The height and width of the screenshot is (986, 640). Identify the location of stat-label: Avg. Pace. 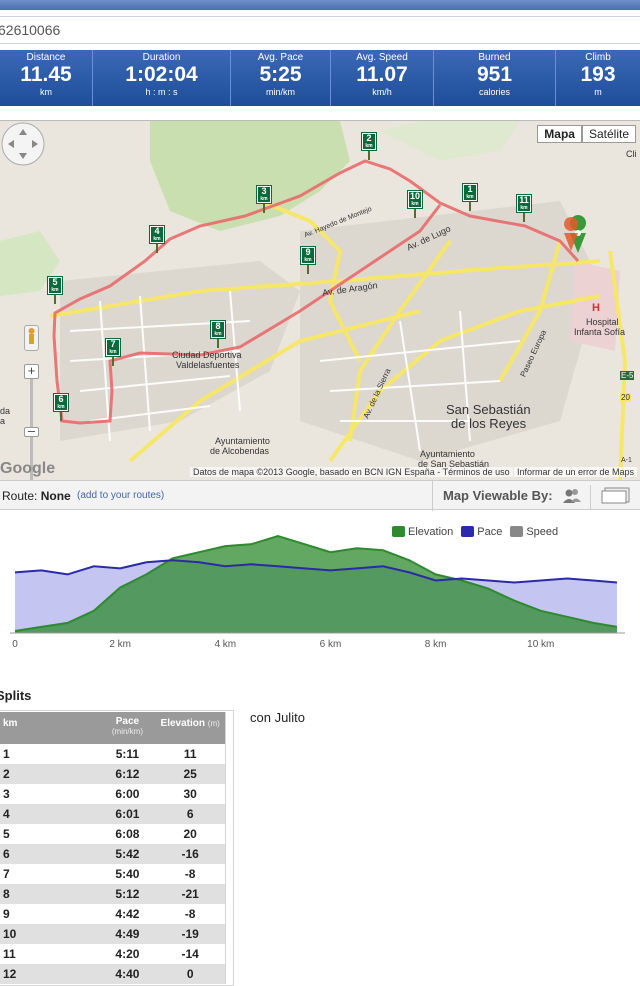
(280, 57).